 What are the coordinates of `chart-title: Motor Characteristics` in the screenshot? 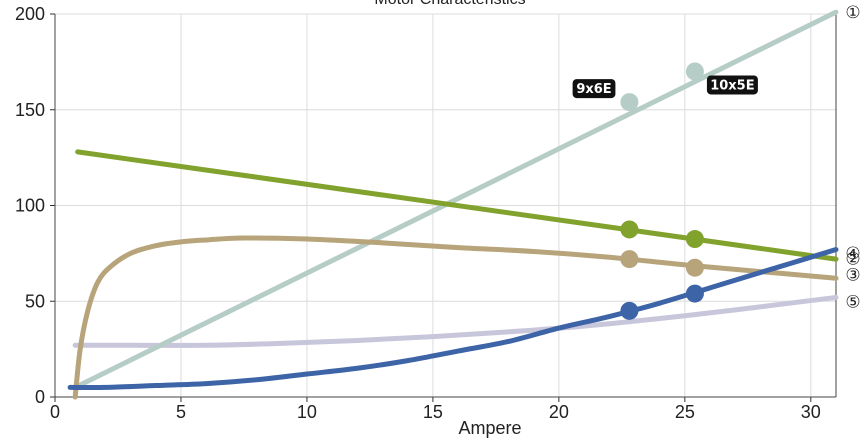 It's located at (449, 4).